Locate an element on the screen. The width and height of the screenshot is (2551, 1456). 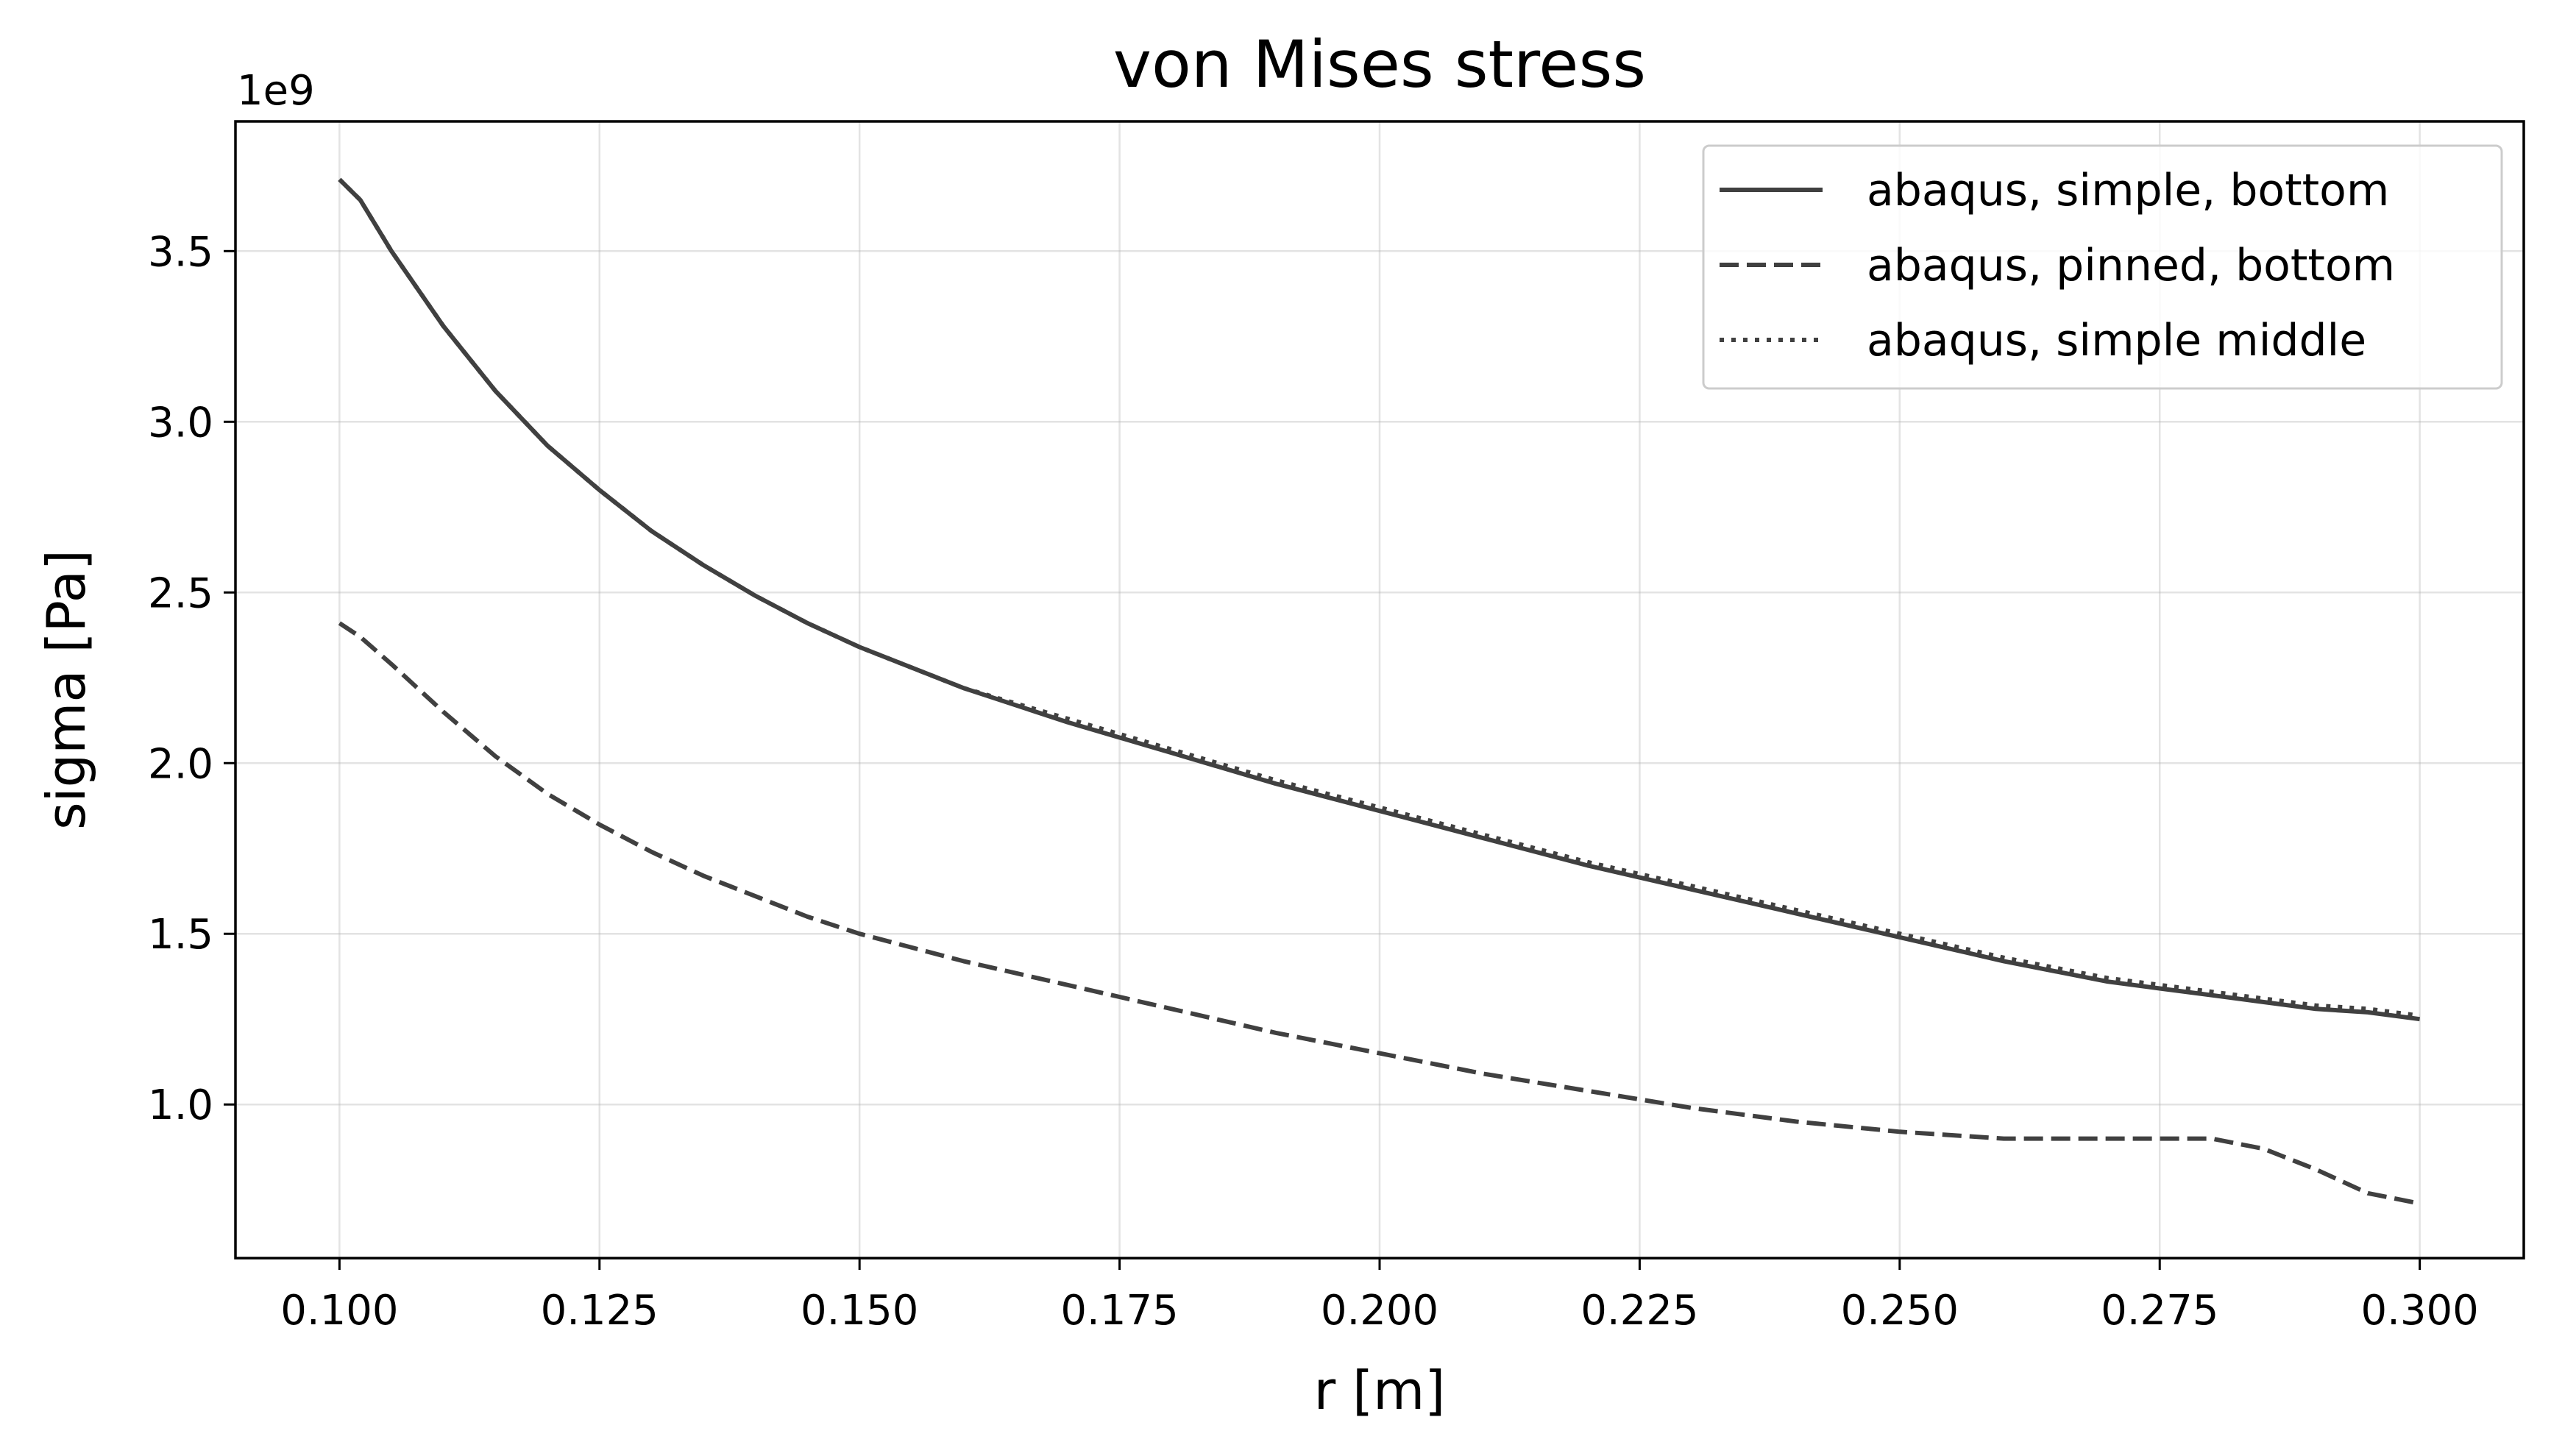
legend-frame is located at coordinates (2102, 267).